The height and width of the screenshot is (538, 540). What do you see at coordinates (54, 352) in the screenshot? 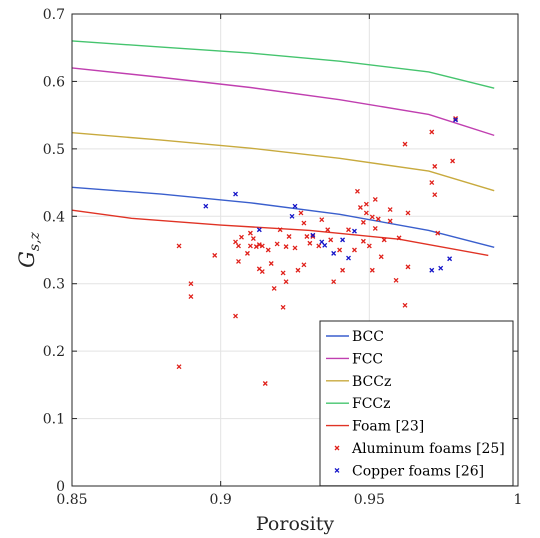
I see `y-tick-label: 0.2` at bounding box center [54, 352].